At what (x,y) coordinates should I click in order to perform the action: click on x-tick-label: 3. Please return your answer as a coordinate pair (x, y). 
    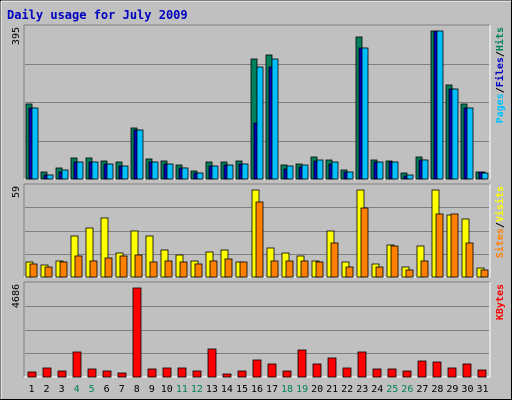
    Looking at the image, I should click on (62, 389).